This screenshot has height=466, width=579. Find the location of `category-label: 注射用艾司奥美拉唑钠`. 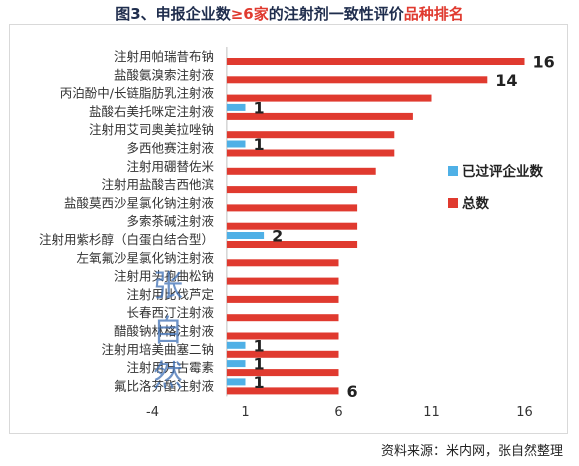

category-label: 注射用艾司奥美拉唑钠 is located at coordinates (151, 129).